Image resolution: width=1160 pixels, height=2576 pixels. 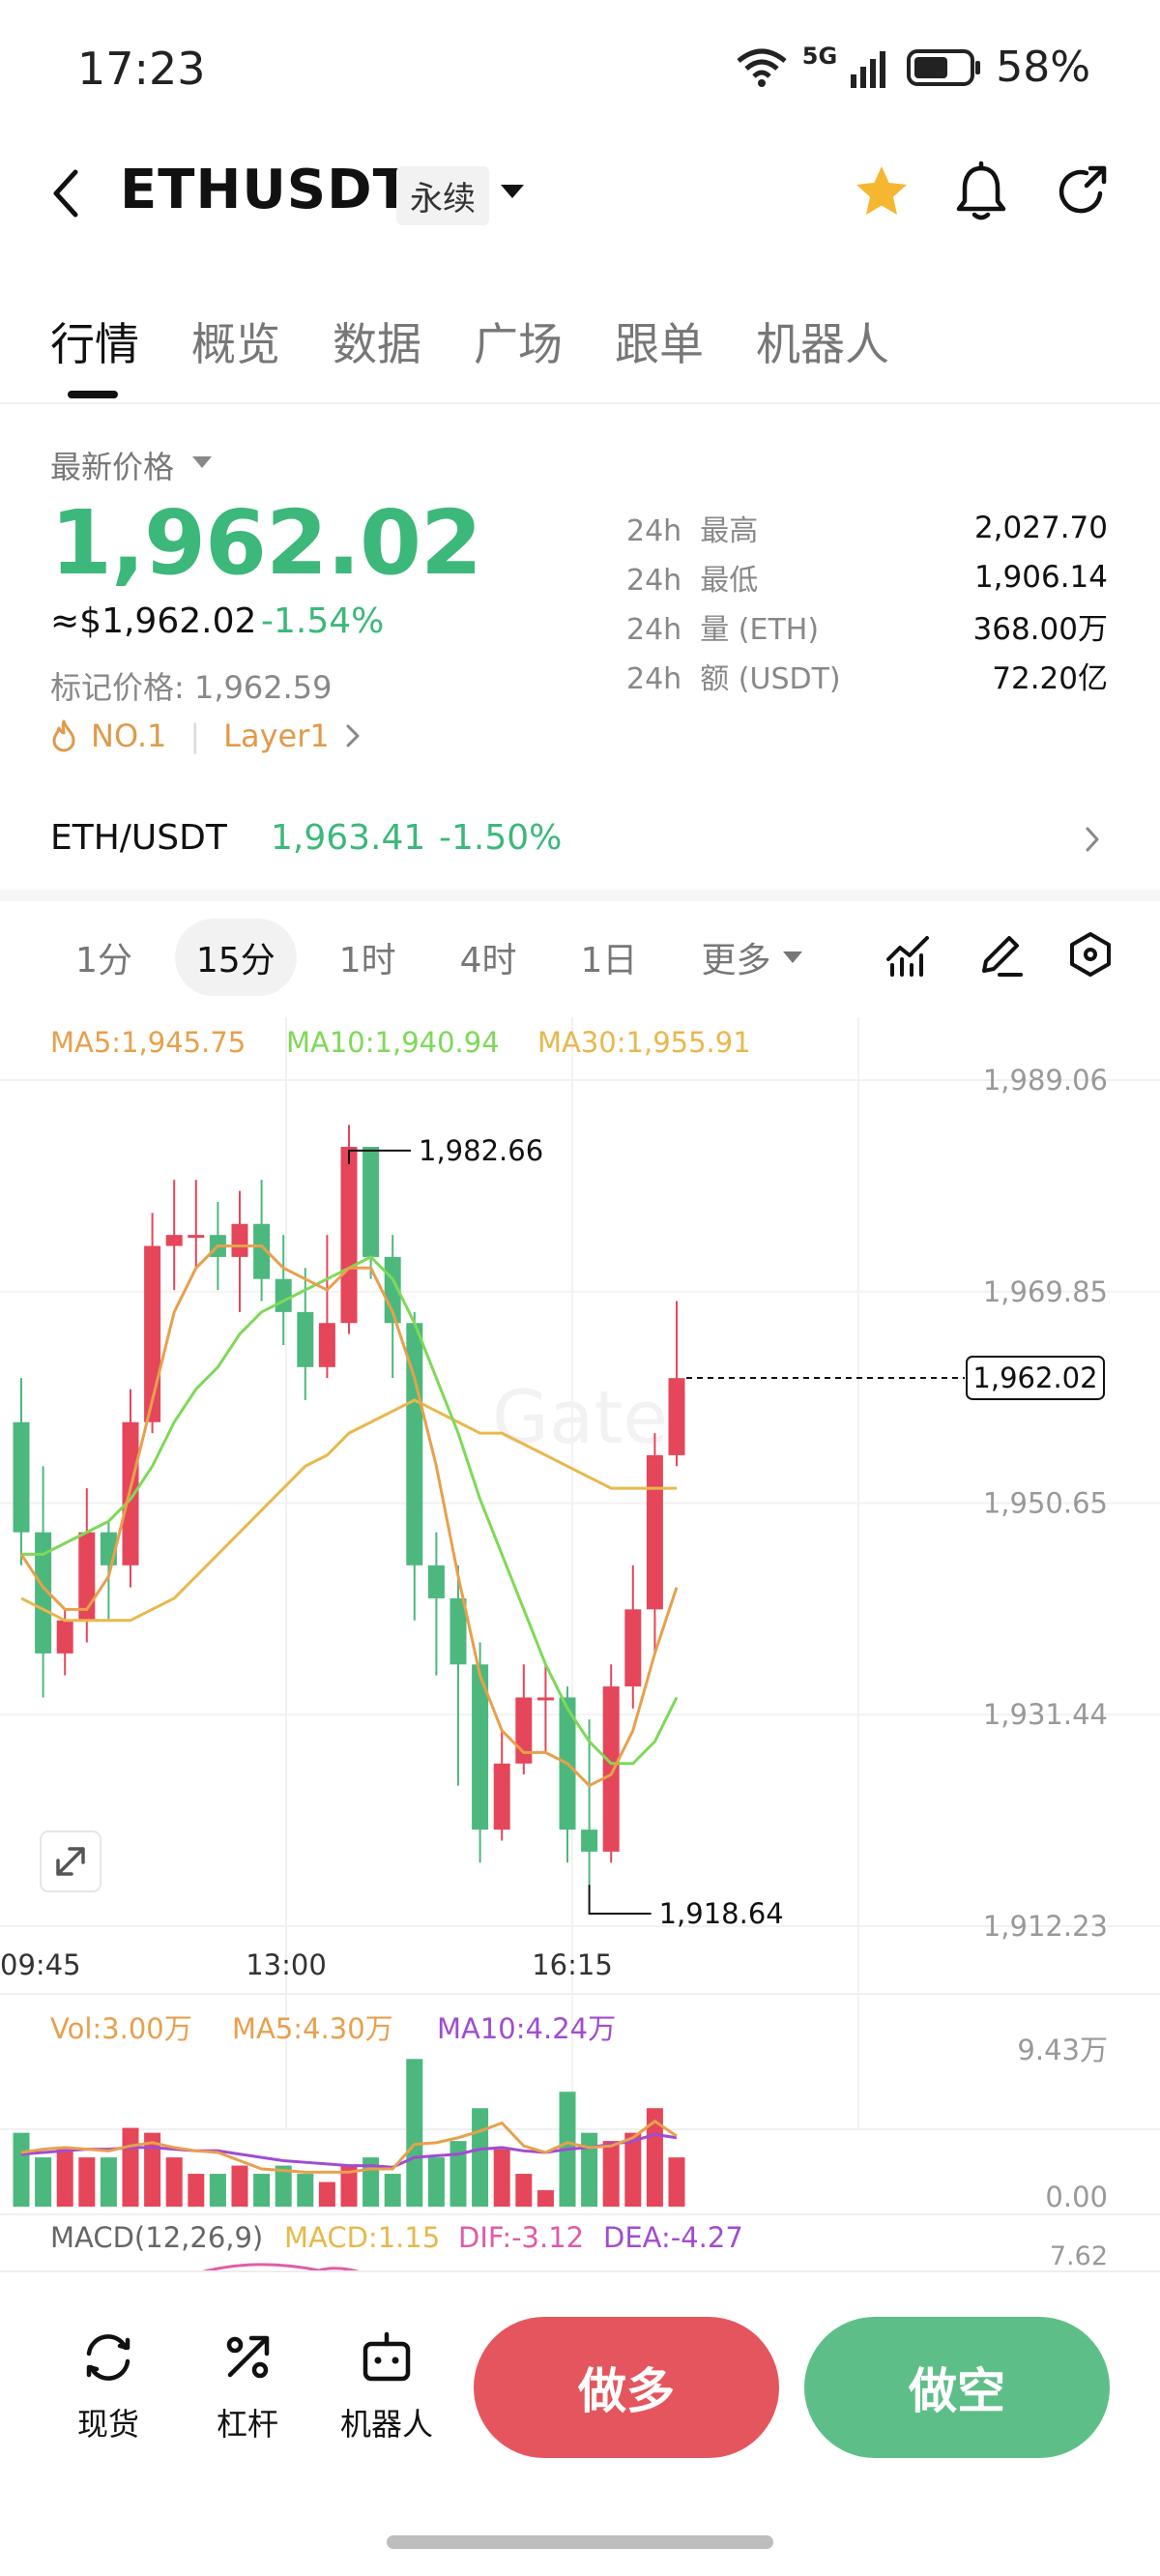 I want to click on y-tick-label: 1,989.06, so click(x=1046, y=1080).